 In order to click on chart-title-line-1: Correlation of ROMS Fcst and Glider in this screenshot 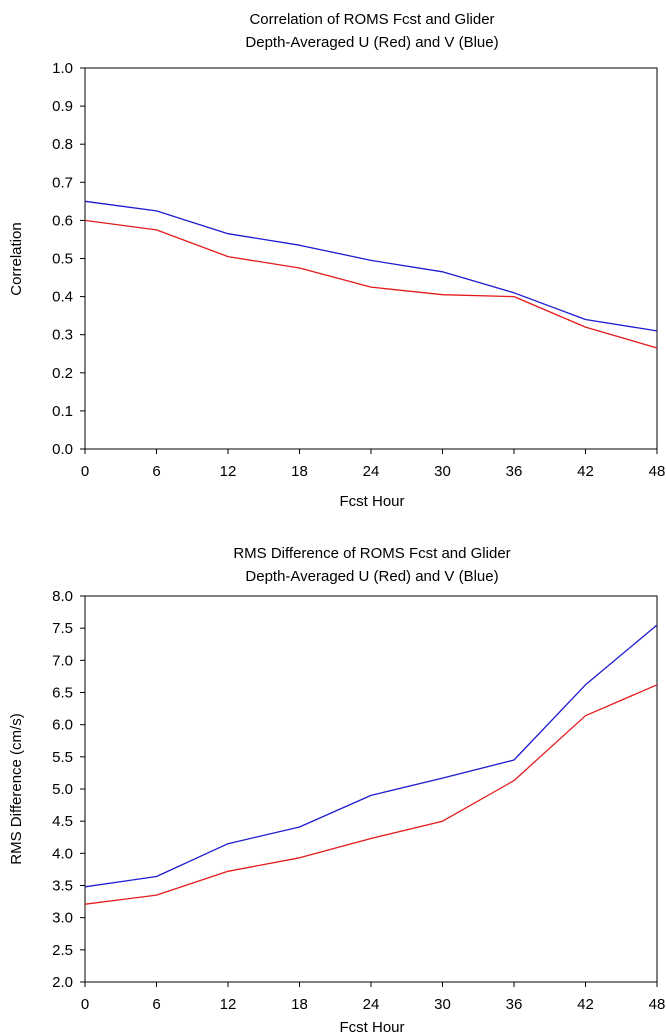, I will do `click(371, 19)`.